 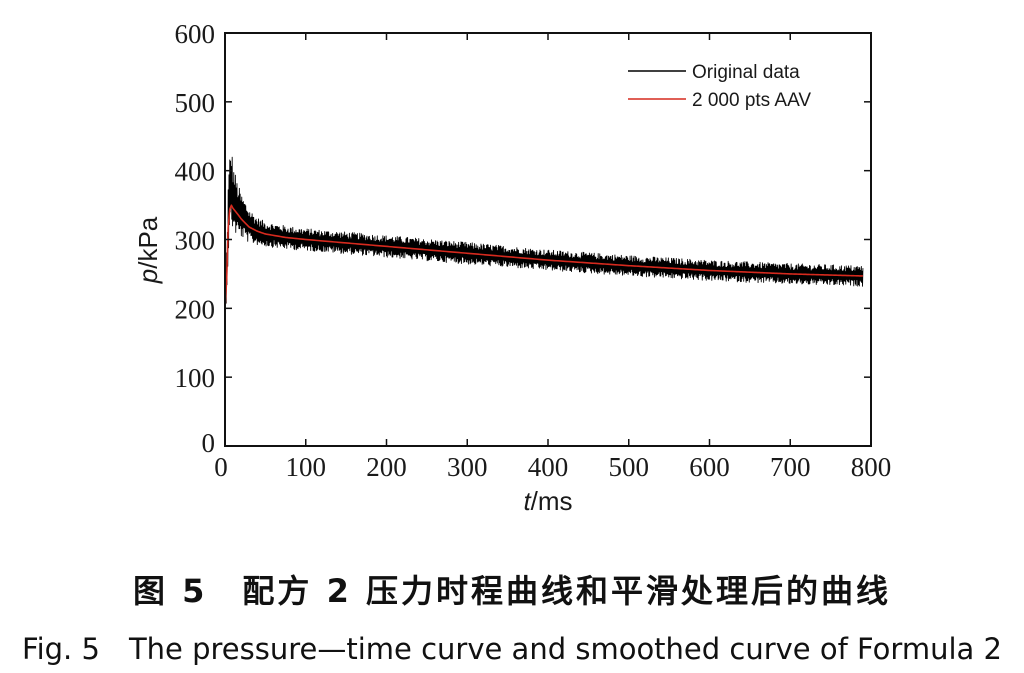 What do you see at coordinates (221, 467) in the screenshot?
I see `x-tick-label: 0` at bounding box center [221, 467].